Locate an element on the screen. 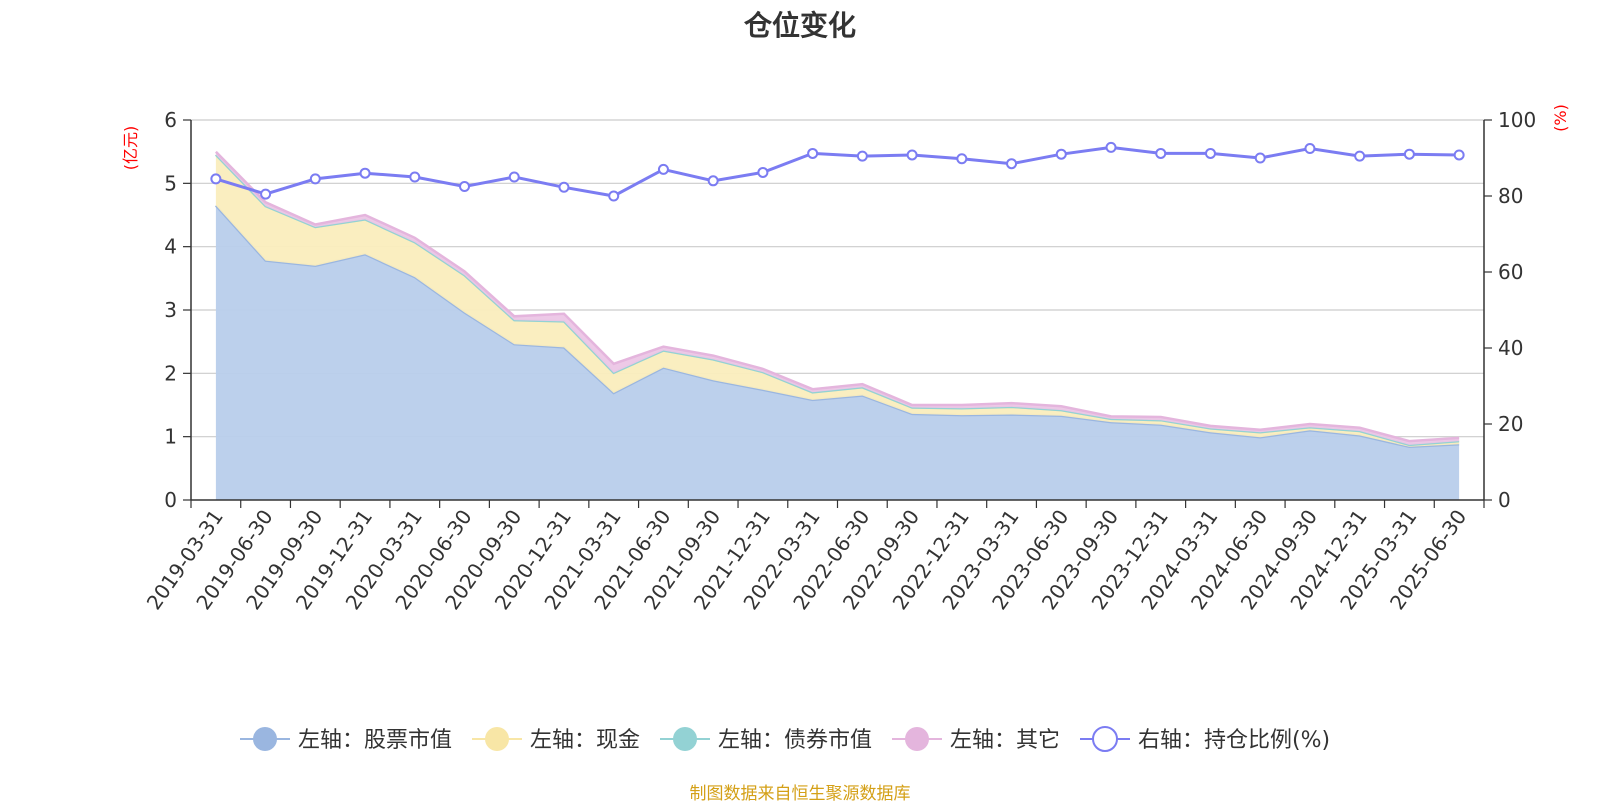  left-axis-tick-label: 2 is located at coordinates (170, 373).